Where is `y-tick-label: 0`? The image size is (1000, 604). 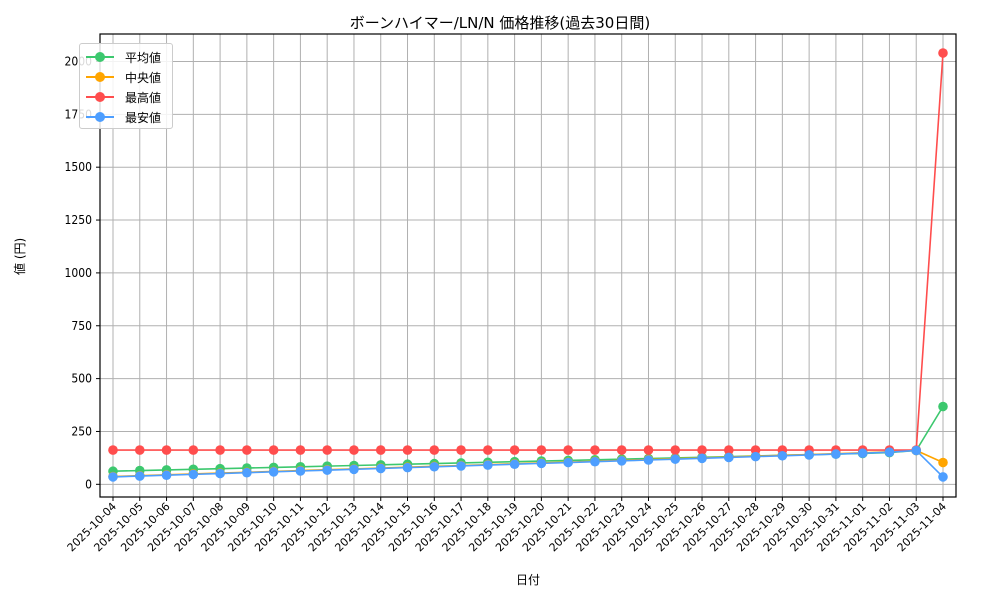
y-tick-label: 0 is located at coordinates (88, 484).